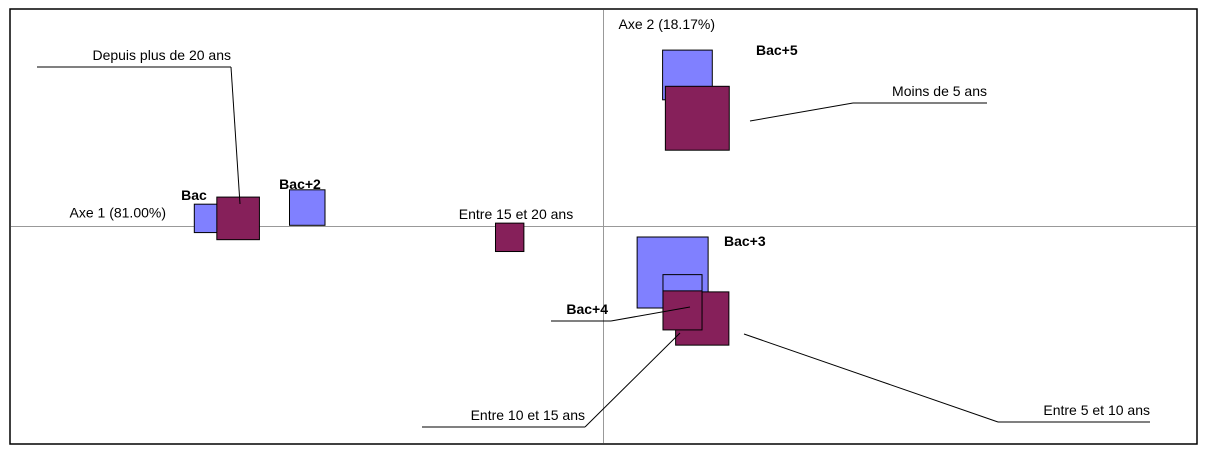 This screenshot has height=451, width=1209. I want to click on label-entre-15-et-20-ans: Entre 15 et 20 ans, so click(516, 214).